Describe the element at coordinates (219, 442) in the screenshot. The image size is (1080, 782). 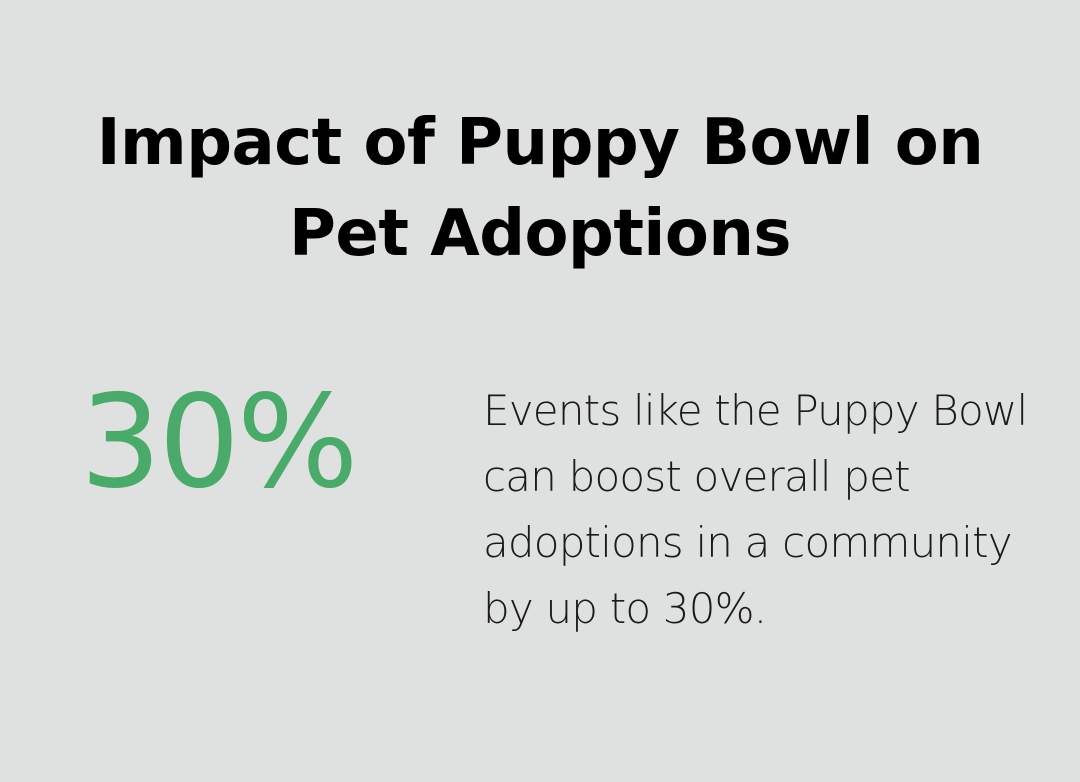
I see `stat-value: 30%` at that location.